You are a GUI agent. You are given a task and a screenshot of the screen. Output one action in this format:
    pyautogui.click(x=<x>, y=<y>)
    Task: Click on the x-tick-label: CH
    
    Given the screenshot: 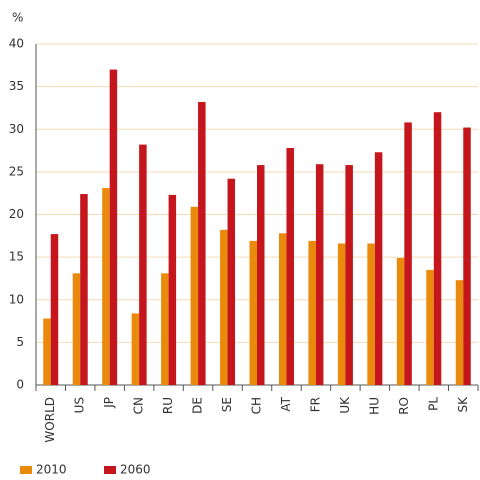 What is the action you would take?
    pyautogui.click(x=257, y=405)
    